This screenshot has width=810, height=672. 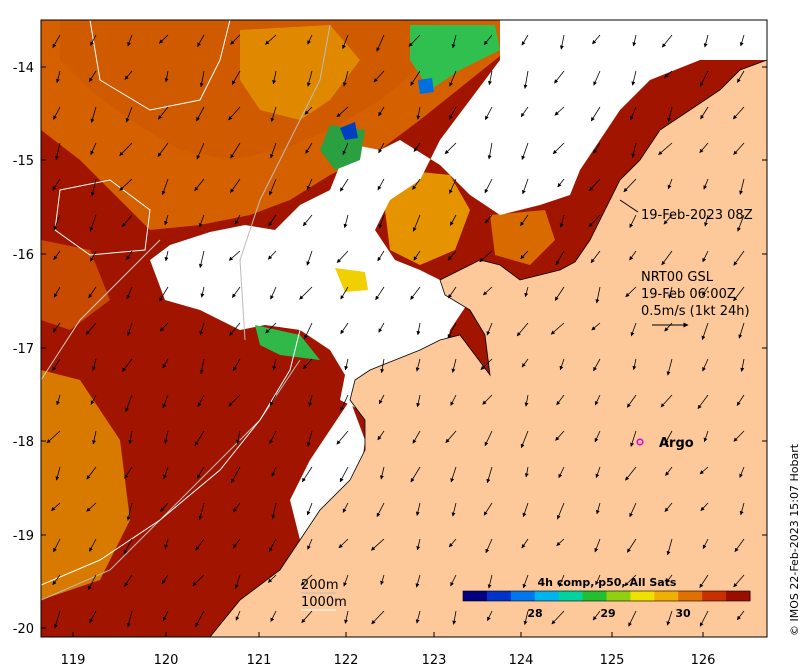 I want to click on sst-orange-east2, so click(x=522, y=237).